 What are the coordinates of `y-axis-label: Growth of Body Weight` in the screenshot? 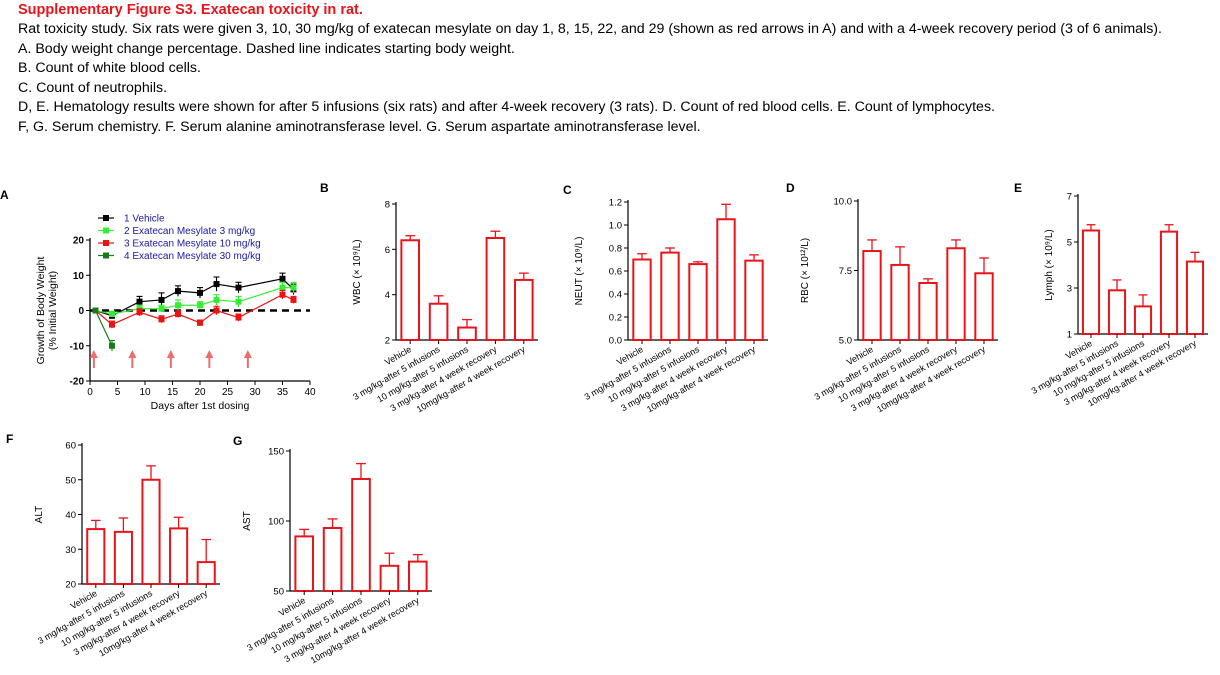 It's located at (41, 311).